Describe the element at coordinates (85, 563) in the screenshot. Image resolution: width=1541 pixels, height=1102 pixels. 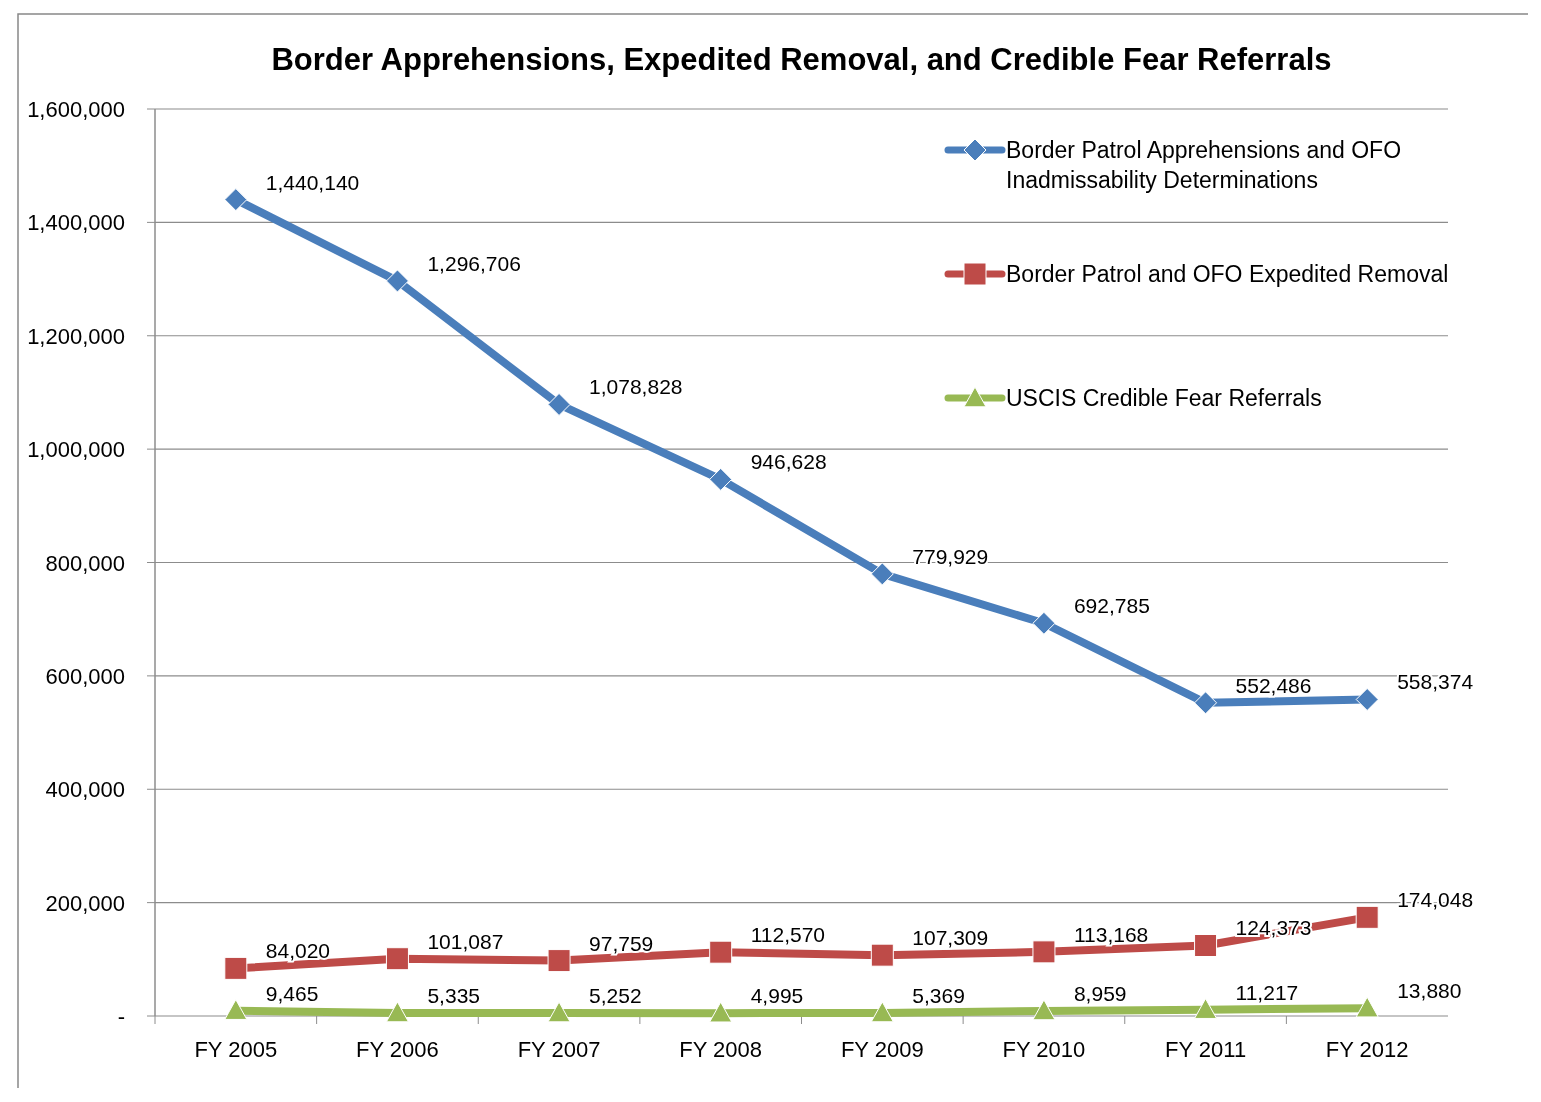
I see `y-tick-label: 800,000` at that location.